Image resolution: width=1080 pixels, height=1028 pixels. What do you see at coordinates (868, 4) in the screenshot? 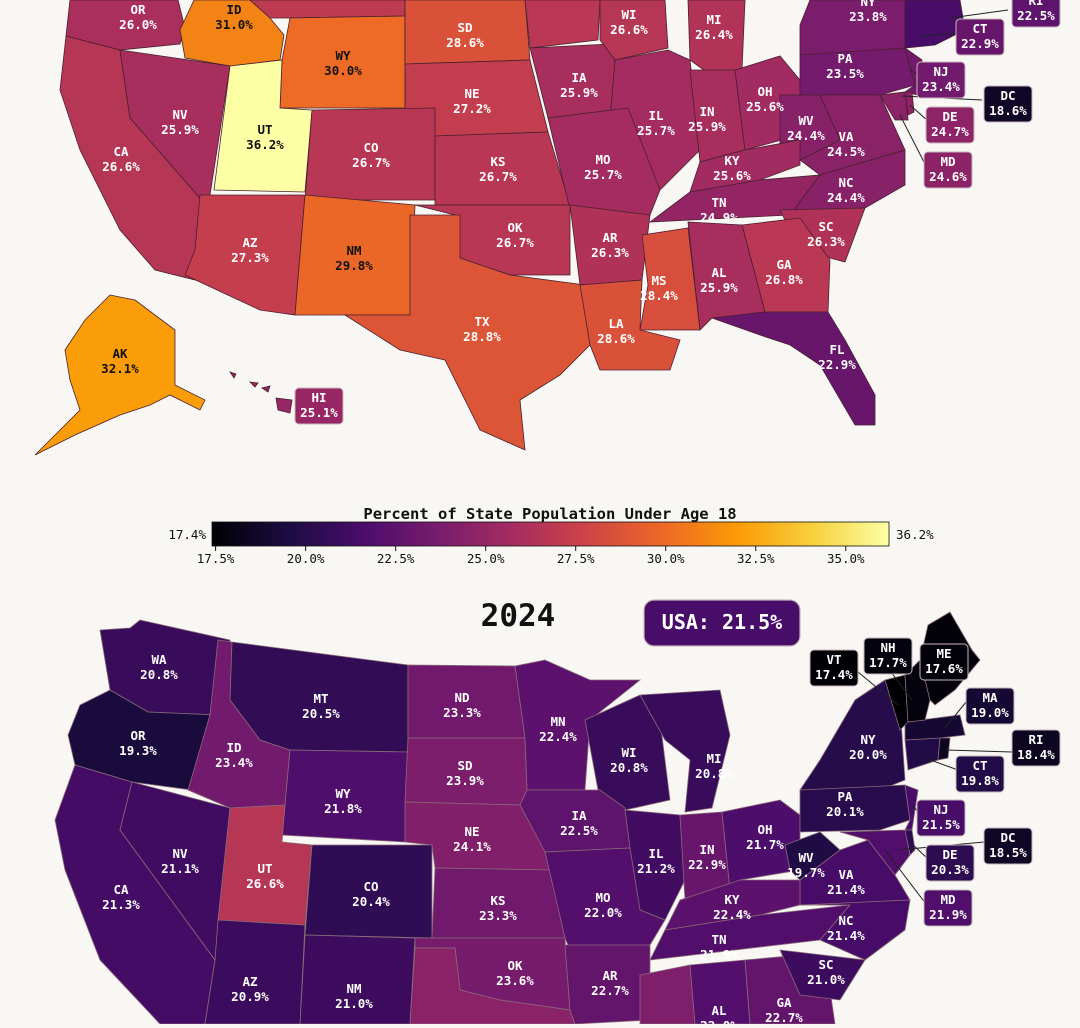
I see `state-code-label: NY` at bounding box center [868, 4].